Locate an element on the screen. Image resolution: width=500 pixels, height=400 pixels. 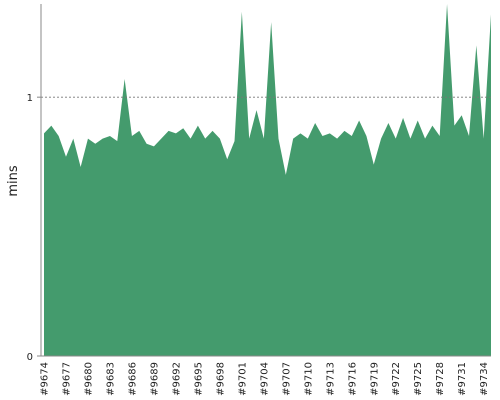
y-tick-label: 0 is located at coordinates (30, 357).